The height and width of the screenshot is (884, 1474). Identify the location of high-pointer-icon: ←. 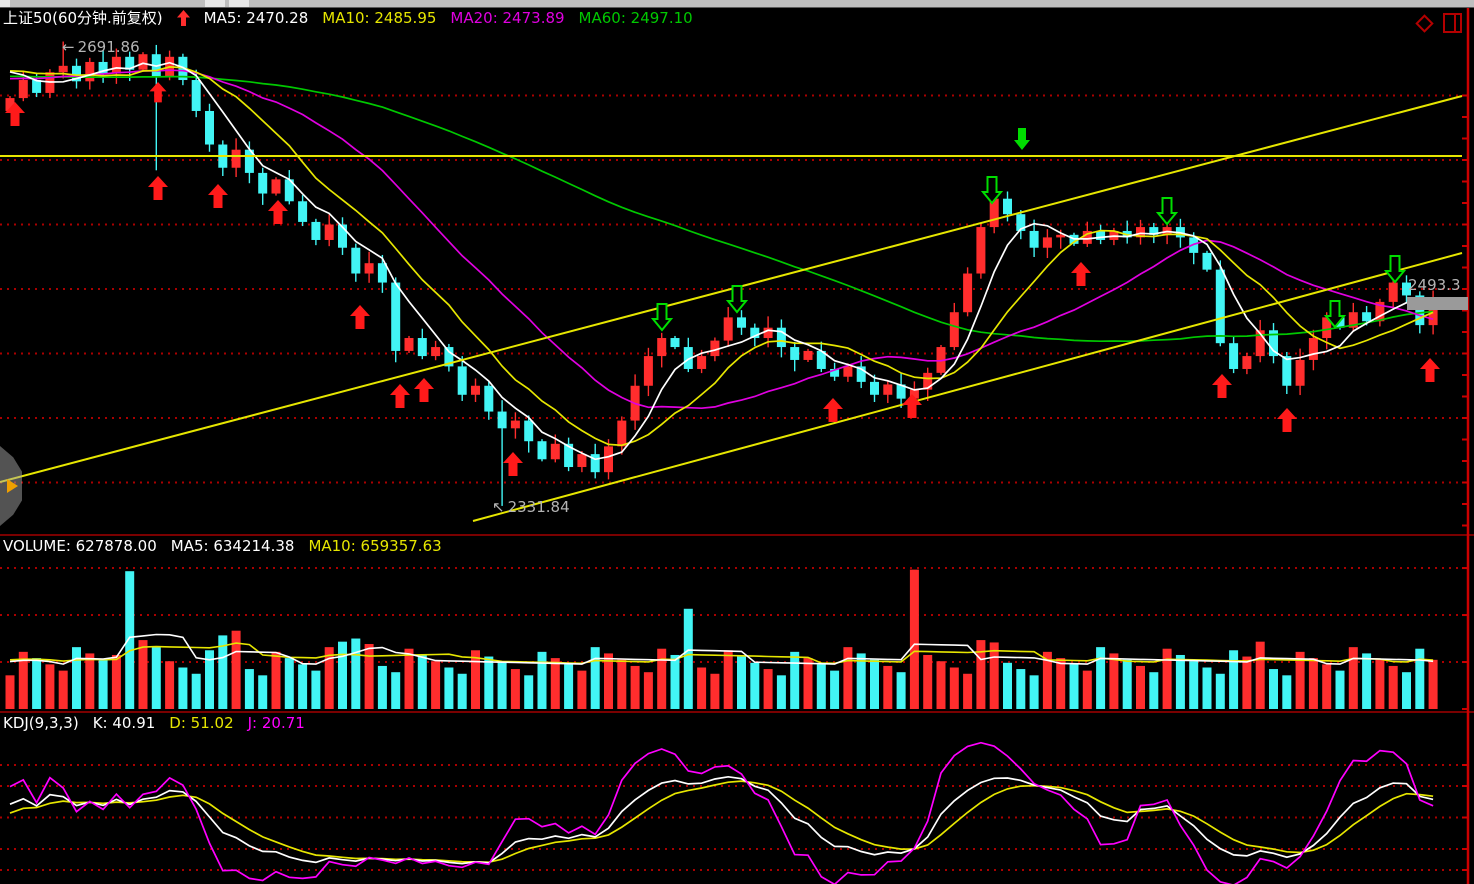
(68, 47).